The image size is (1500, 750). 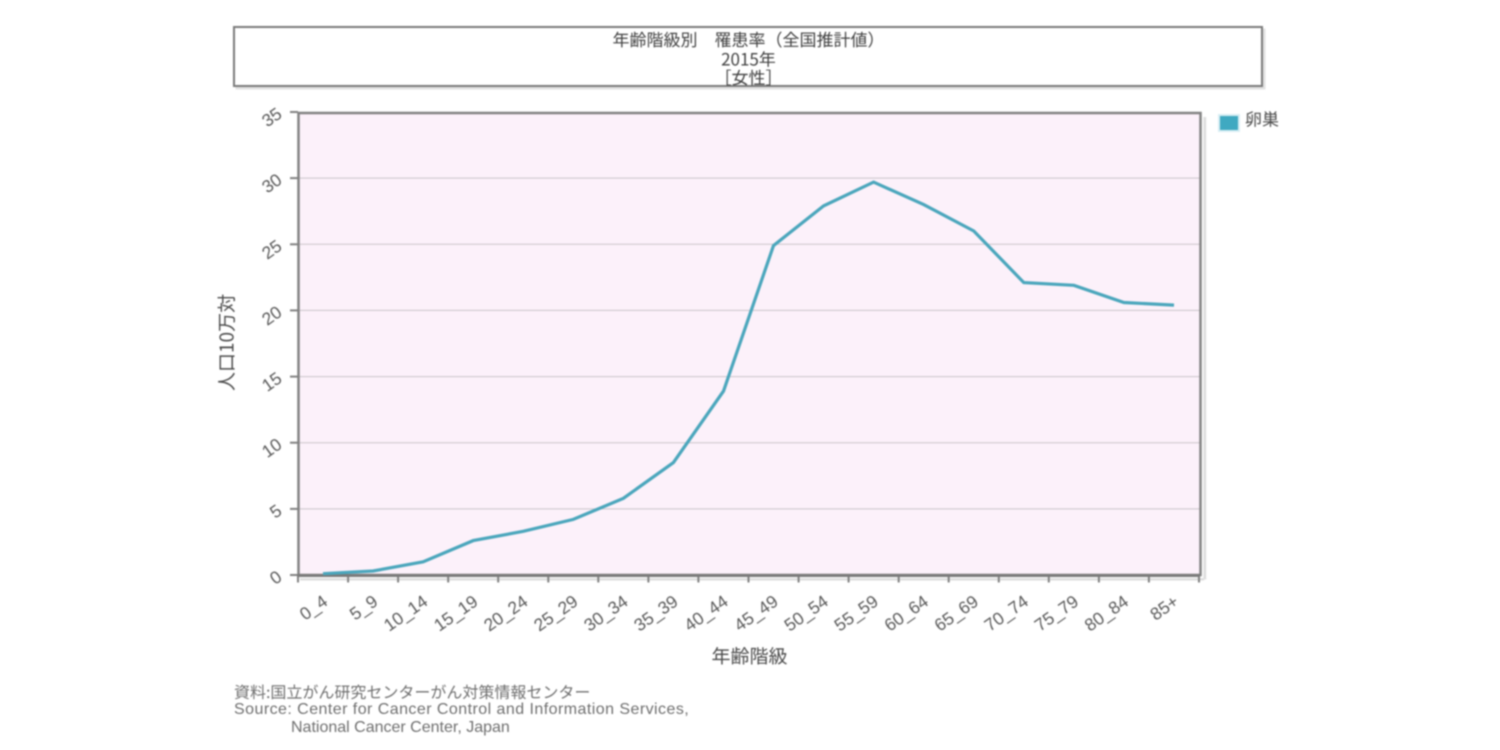 I want to click on svg-text: 55_59, so click(x=856, y=613).